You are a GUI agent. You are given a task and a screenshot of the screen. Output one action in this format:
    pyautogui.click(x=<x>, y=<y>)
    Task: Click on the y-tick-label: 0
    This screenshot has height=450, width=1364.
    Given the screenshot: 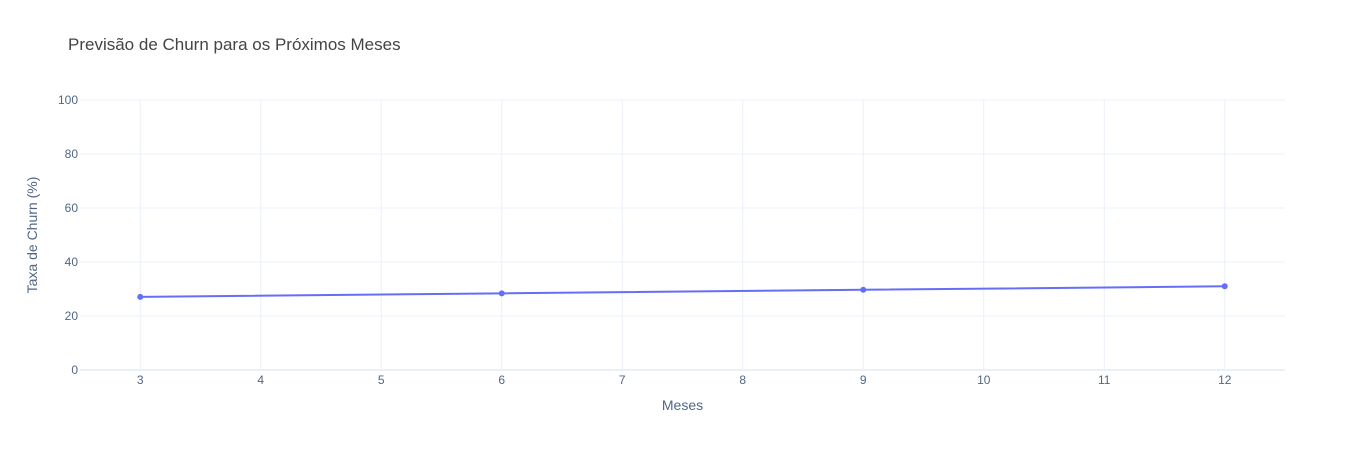 What is the action you would take?
    pyautogui.click(x=74, y=370)
    